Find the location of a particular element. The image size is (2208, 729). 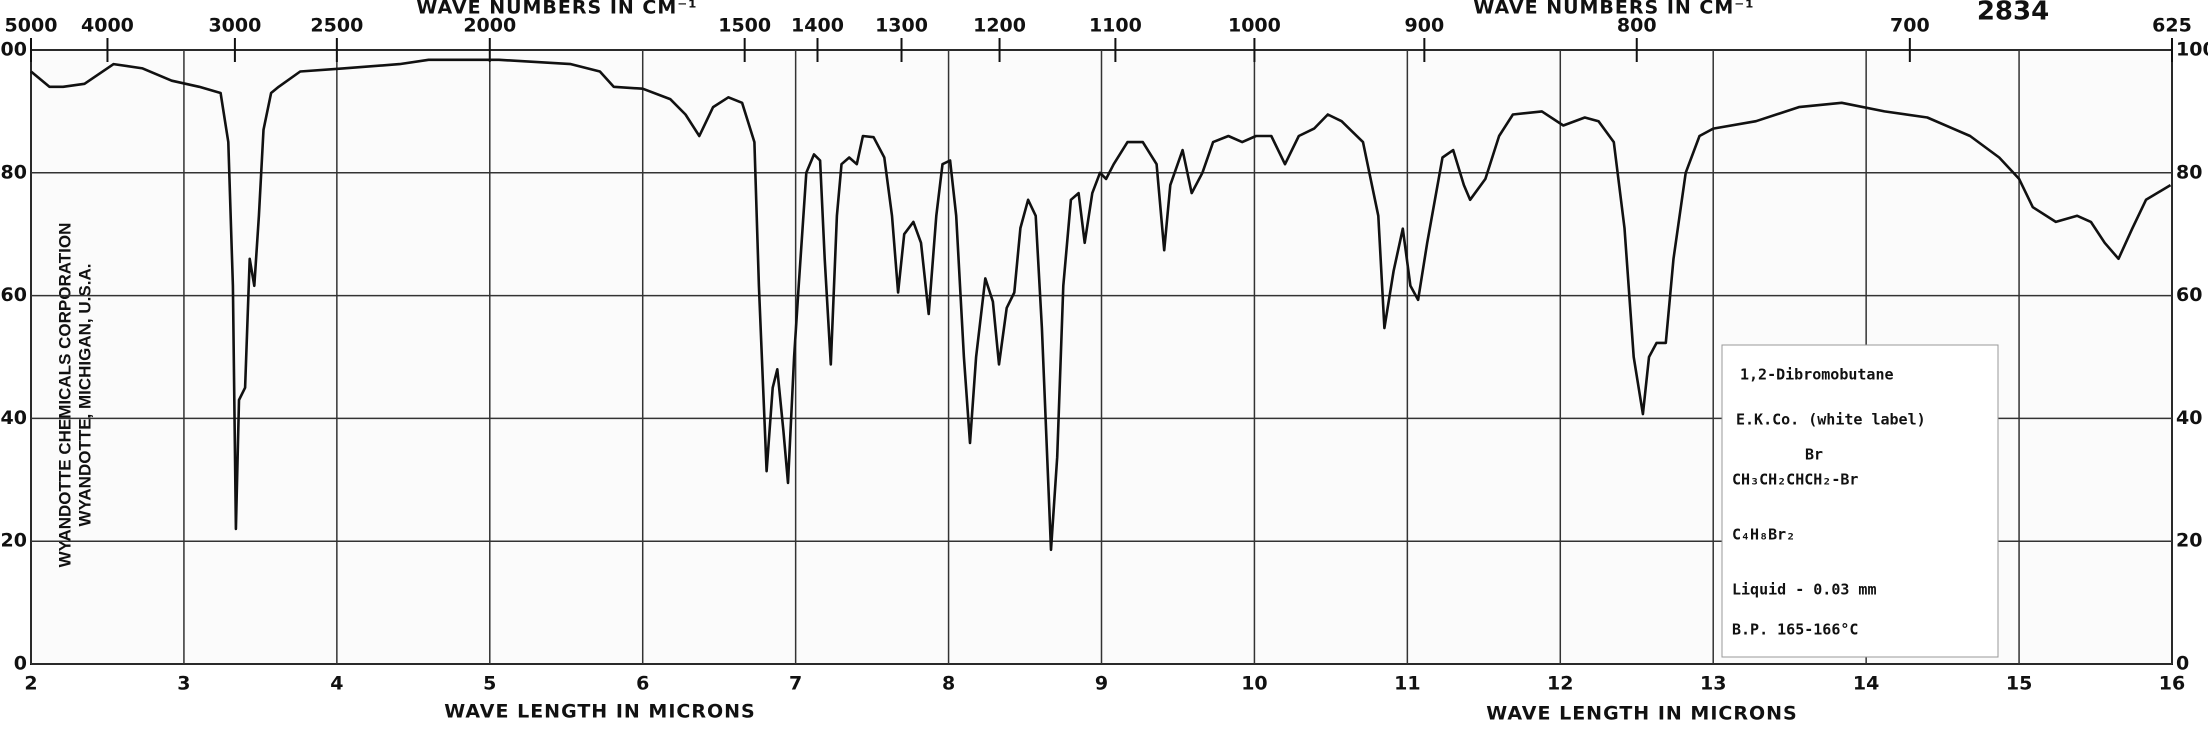

x-tick-label: 11 is located at coordinates (1407, 684).